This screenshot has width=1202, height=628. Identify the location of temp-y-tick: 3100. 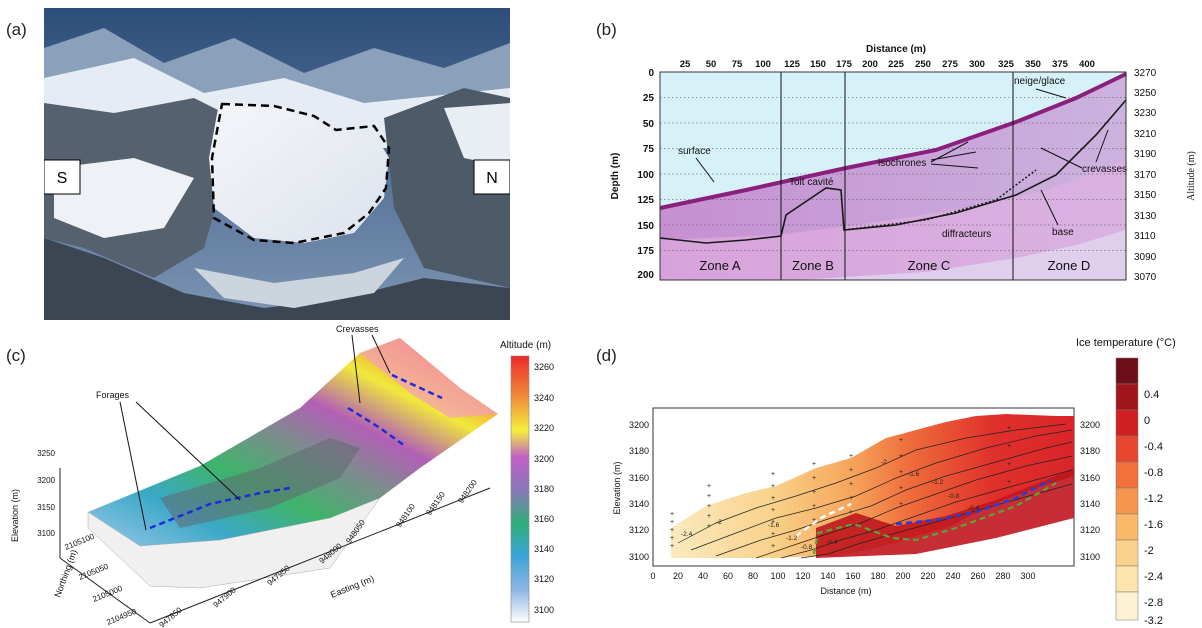
(639, 557).